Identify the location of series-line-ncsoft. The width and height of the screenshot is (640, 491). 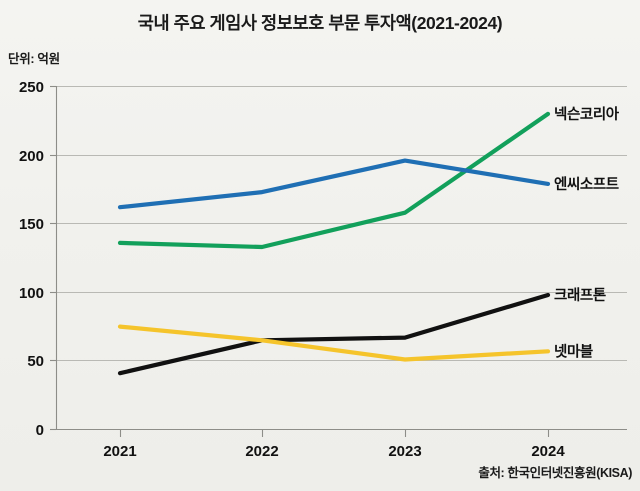
(334, 184).